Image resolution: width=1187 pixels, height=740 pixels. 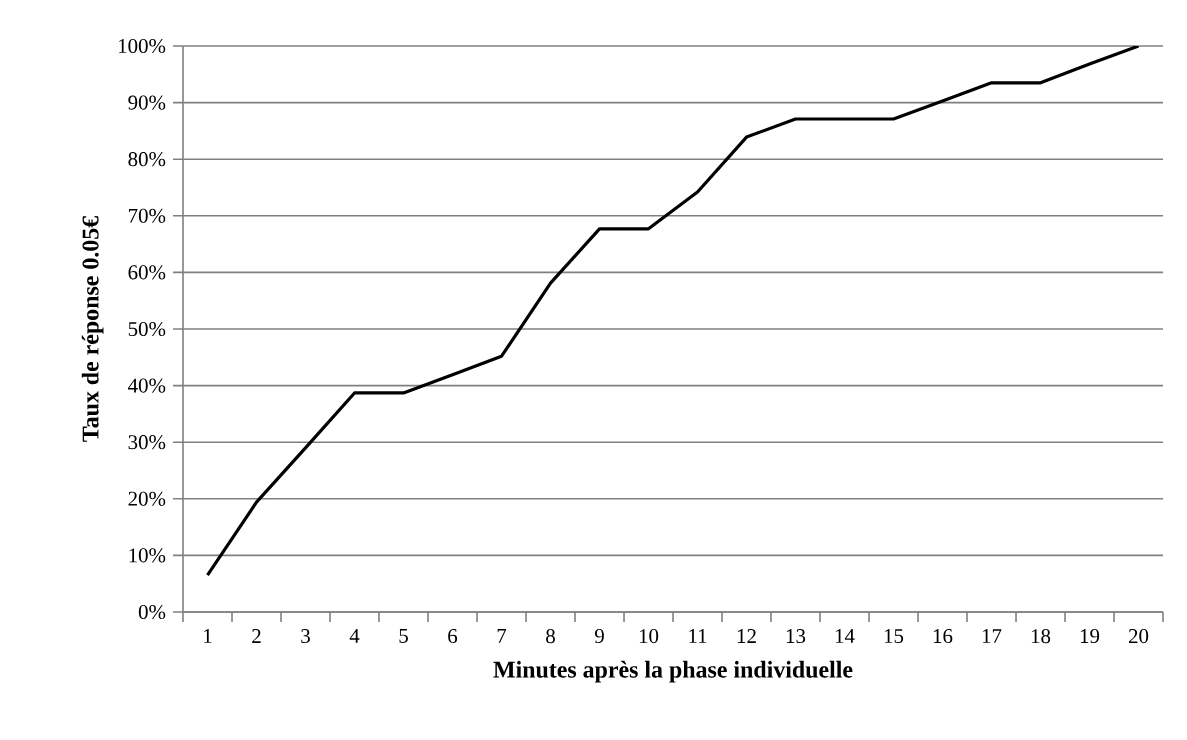 What do you see at coordinates (673, 671) in the screenshot?
I see `x-axis-title: Minutes après la phase individuelle` at bounding box center [673, 671].